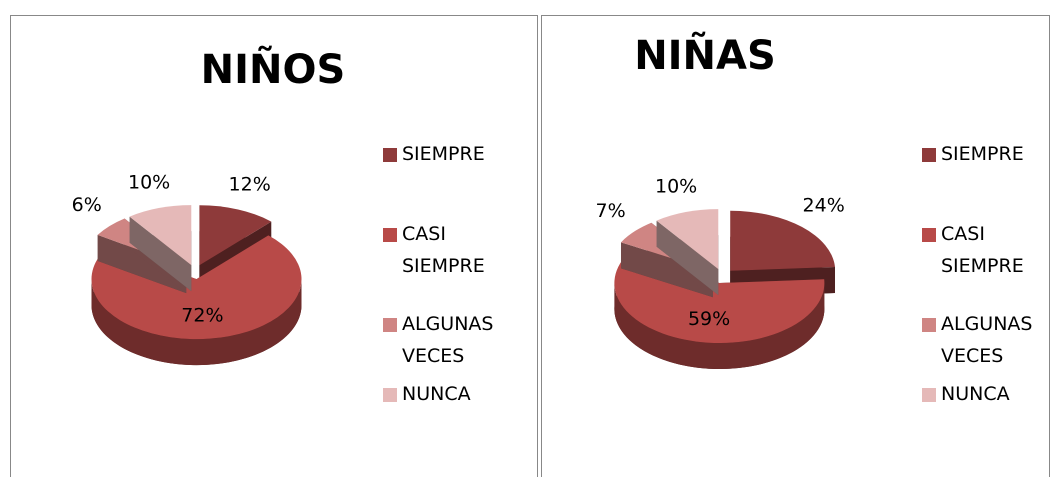 Image resolution: width=1060 pixels, height=477 pixels. Describe the element at coordinates (611, 211) in the screenshot. I see `data-label: 7%` at that location.